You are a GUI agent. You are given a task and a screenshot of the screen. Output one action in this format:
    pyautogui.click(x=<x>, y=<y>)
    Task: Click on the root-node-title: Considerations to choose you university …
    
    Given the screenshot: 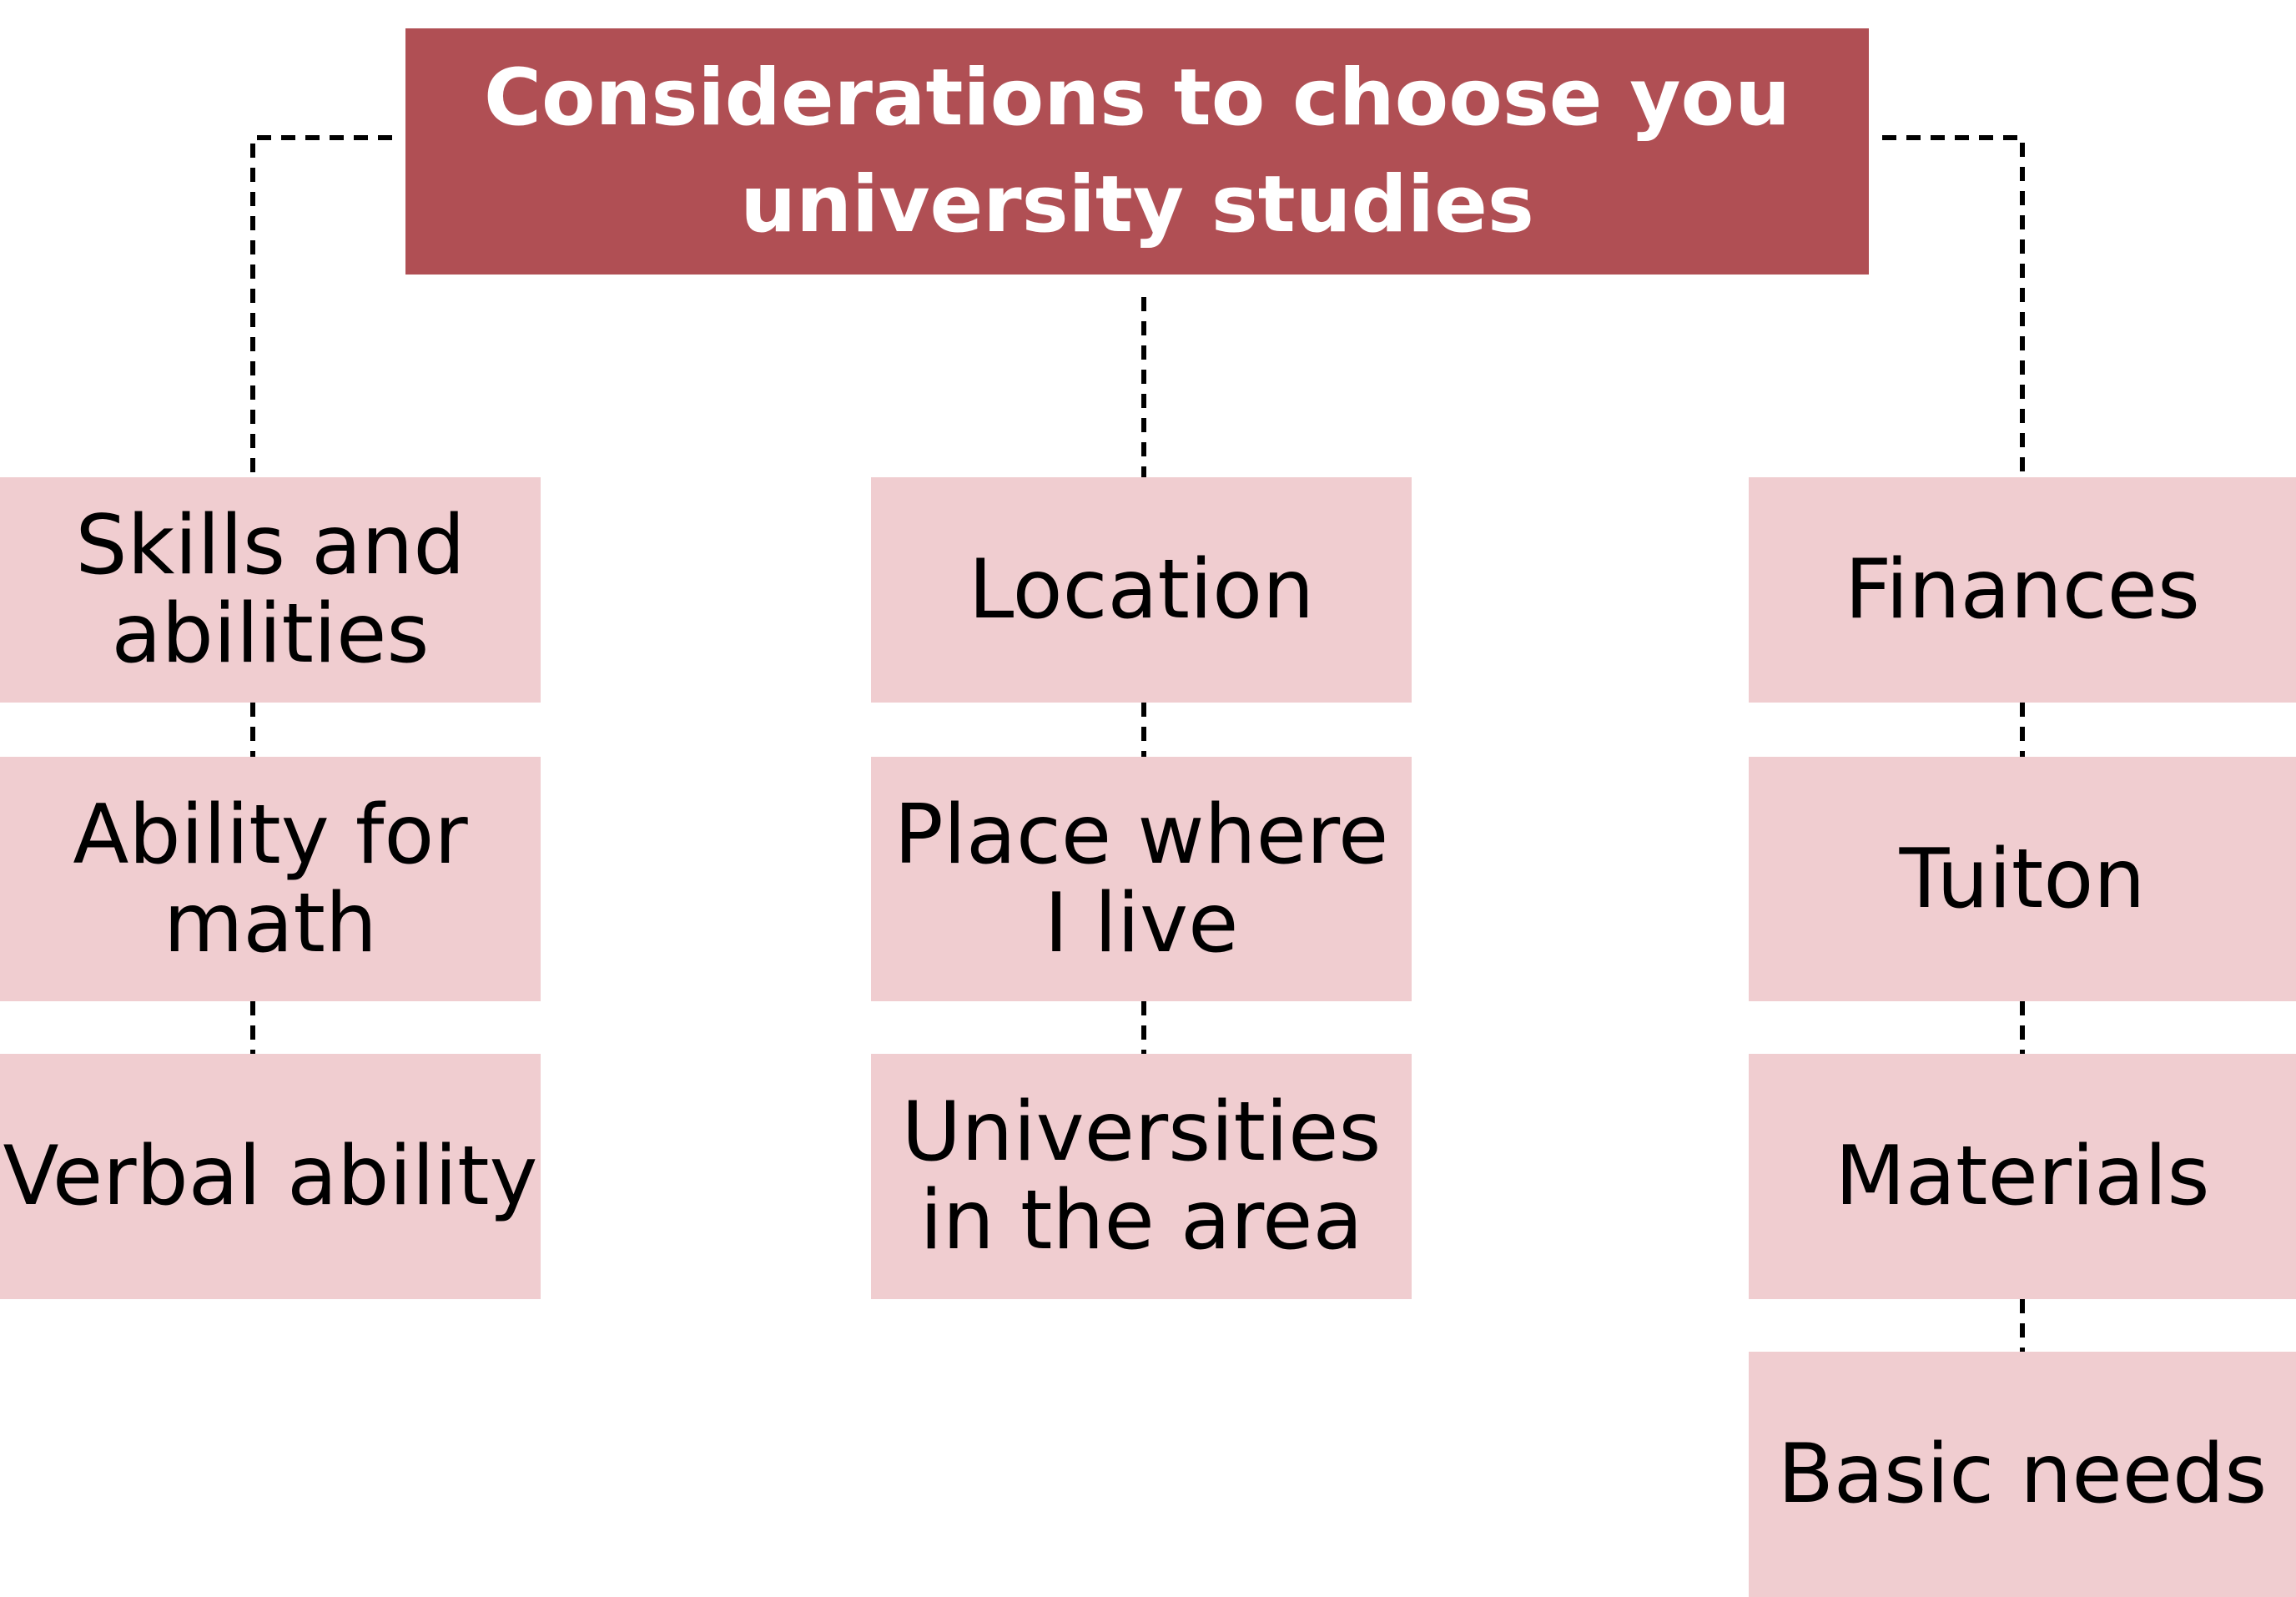 What is the action you would take?
    pyautogui.click(x=1137, y=151)
    